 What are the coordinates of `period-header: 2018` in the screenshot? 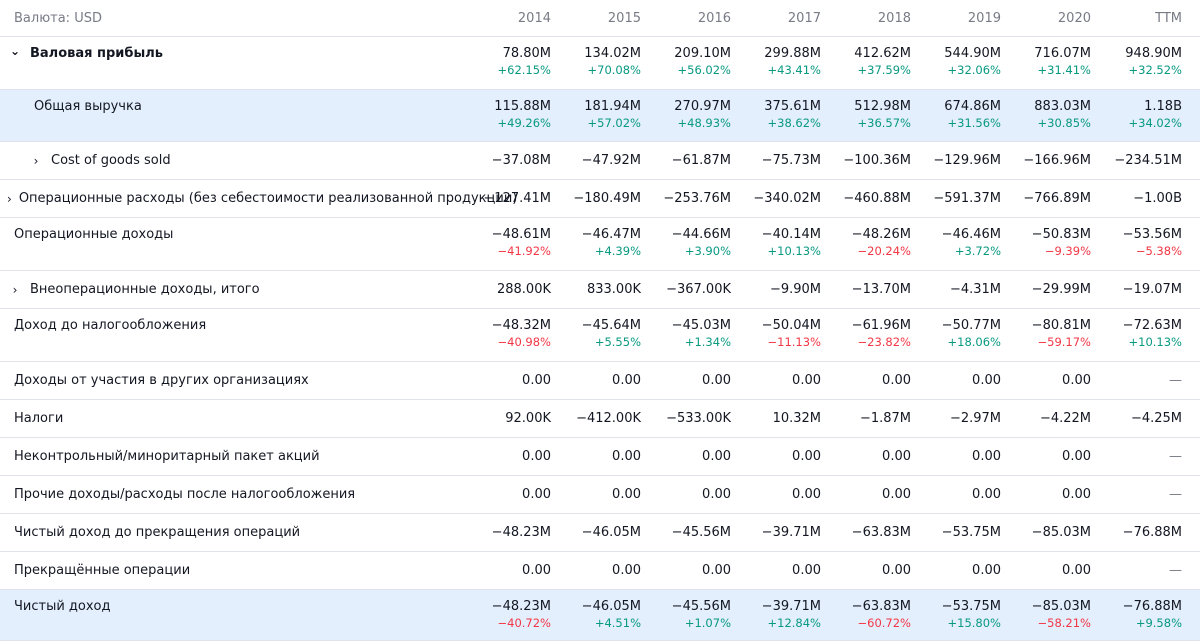 It's located at (894, 18).